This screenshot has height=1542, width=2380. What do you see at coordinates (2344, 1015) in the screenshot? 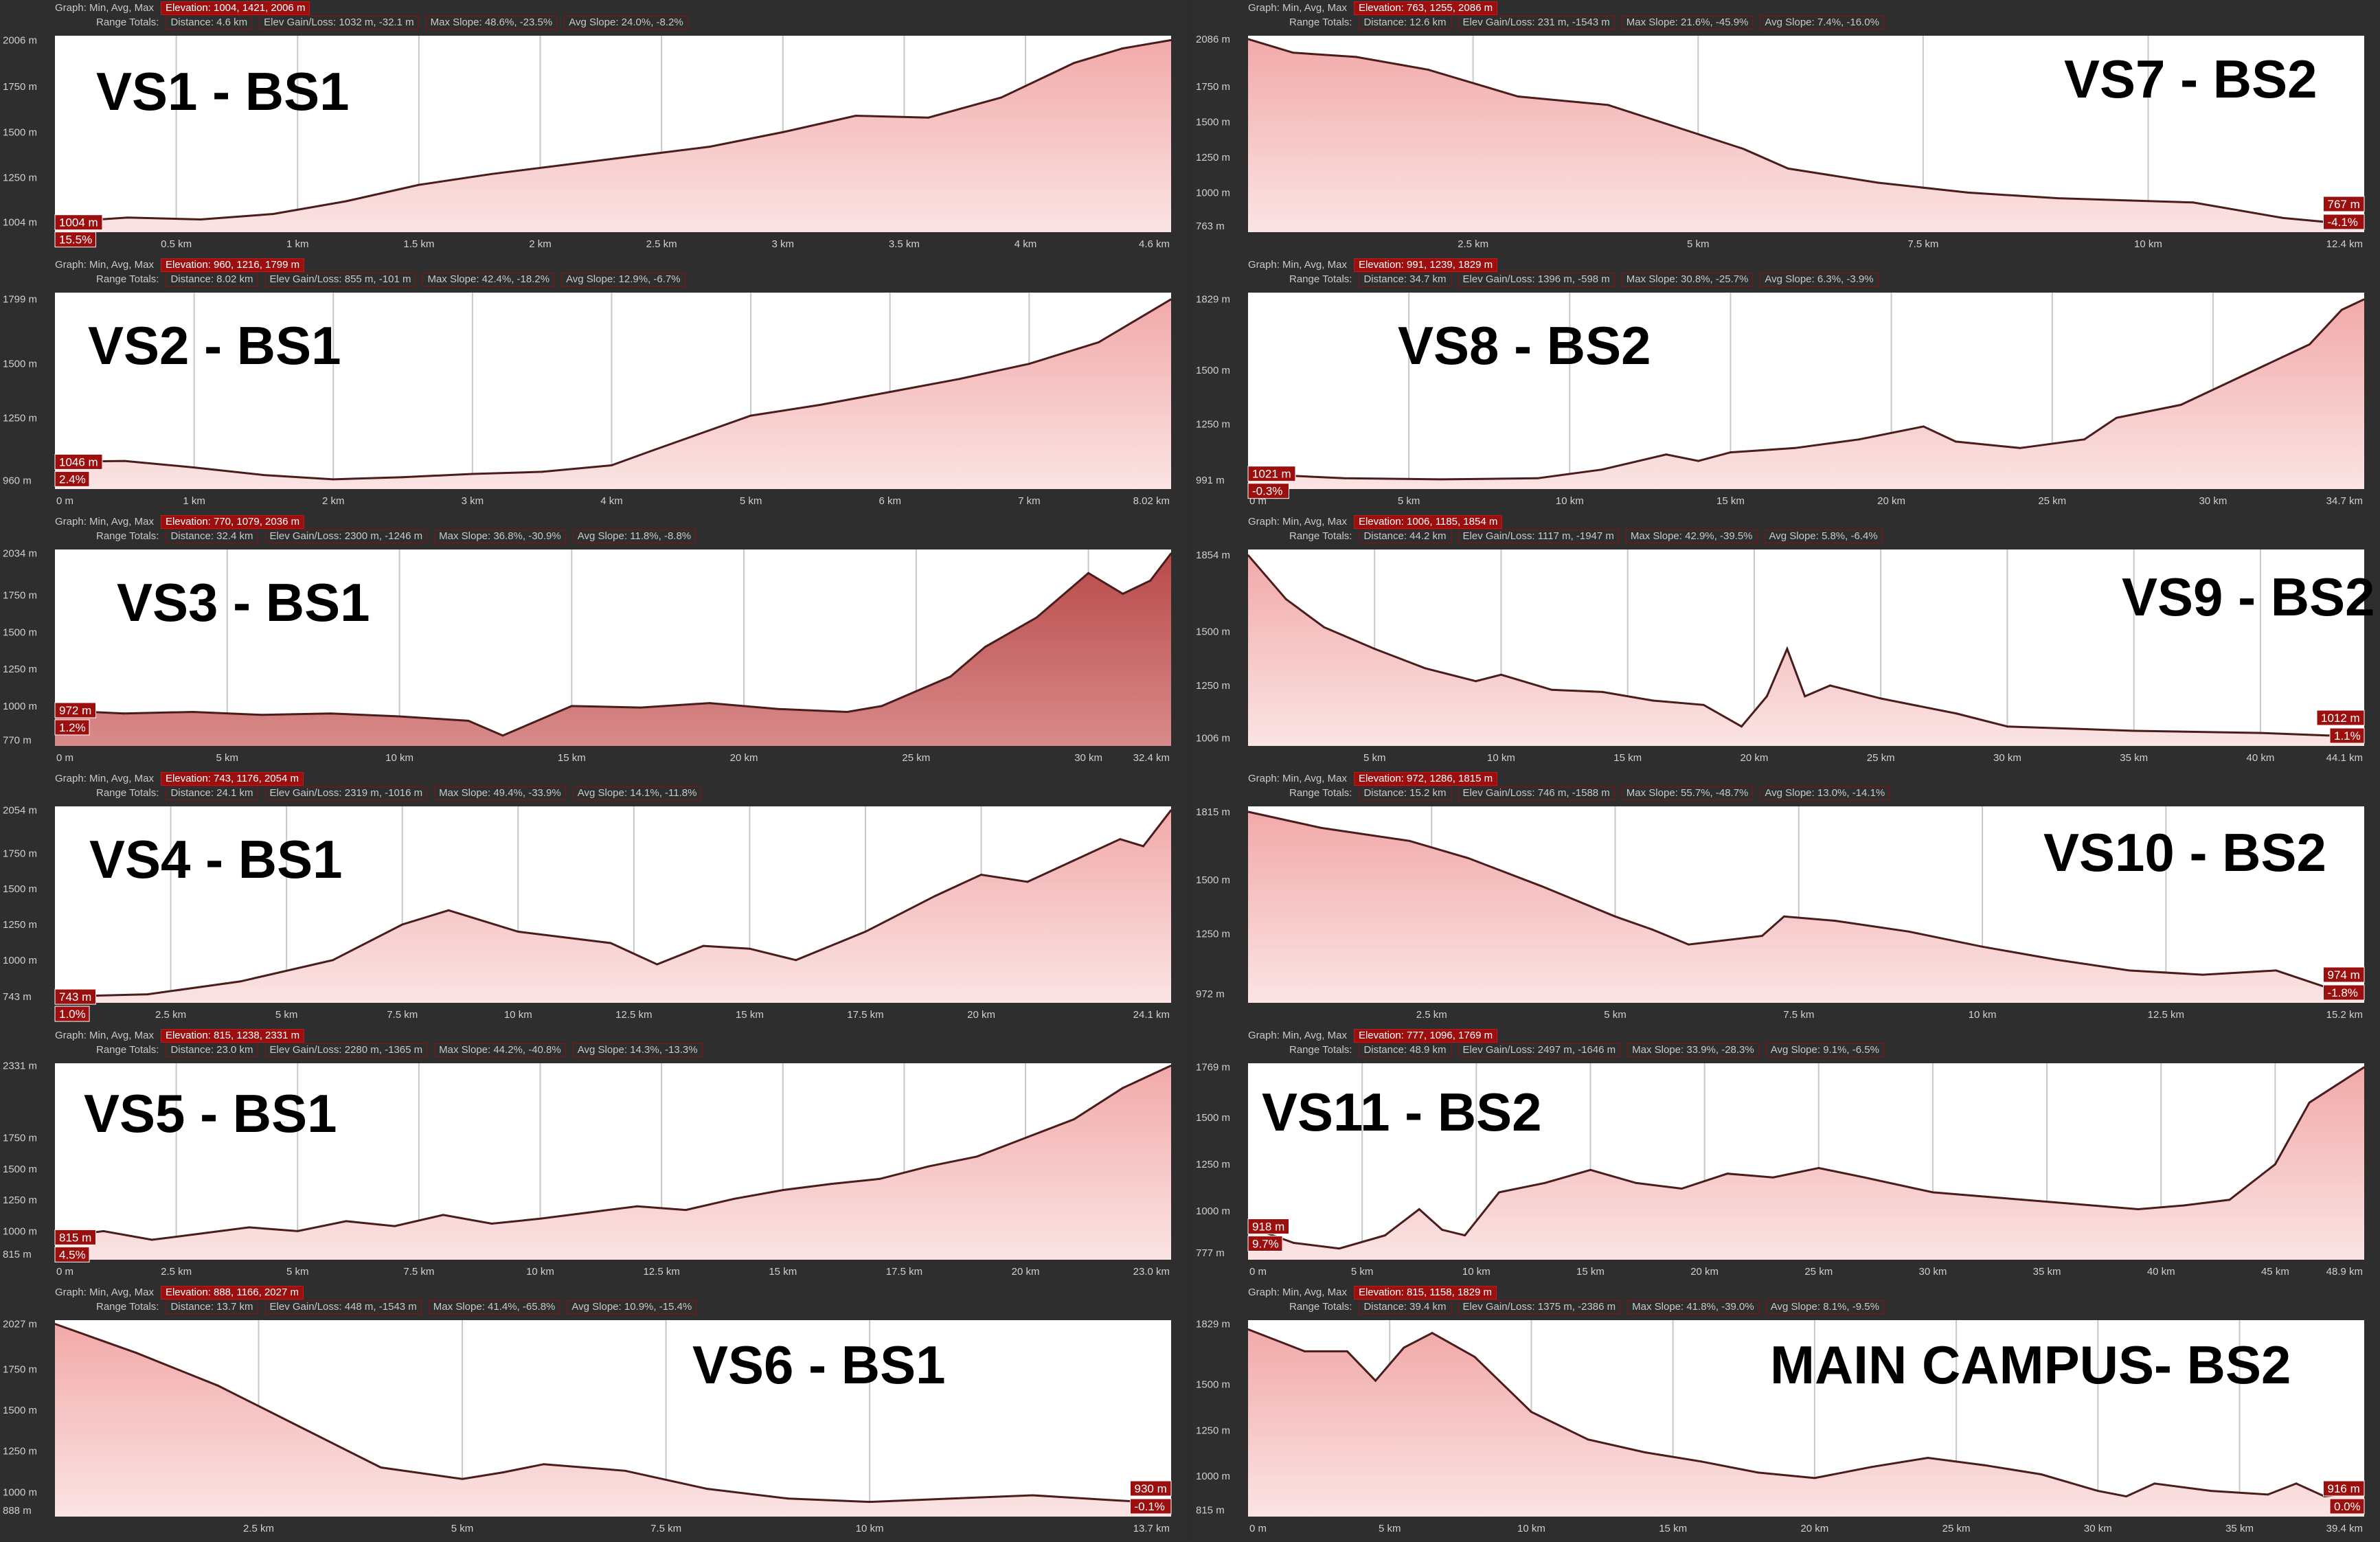
I see `x-tick-label: 15.2 km` at bounding box center [2344, 1015].